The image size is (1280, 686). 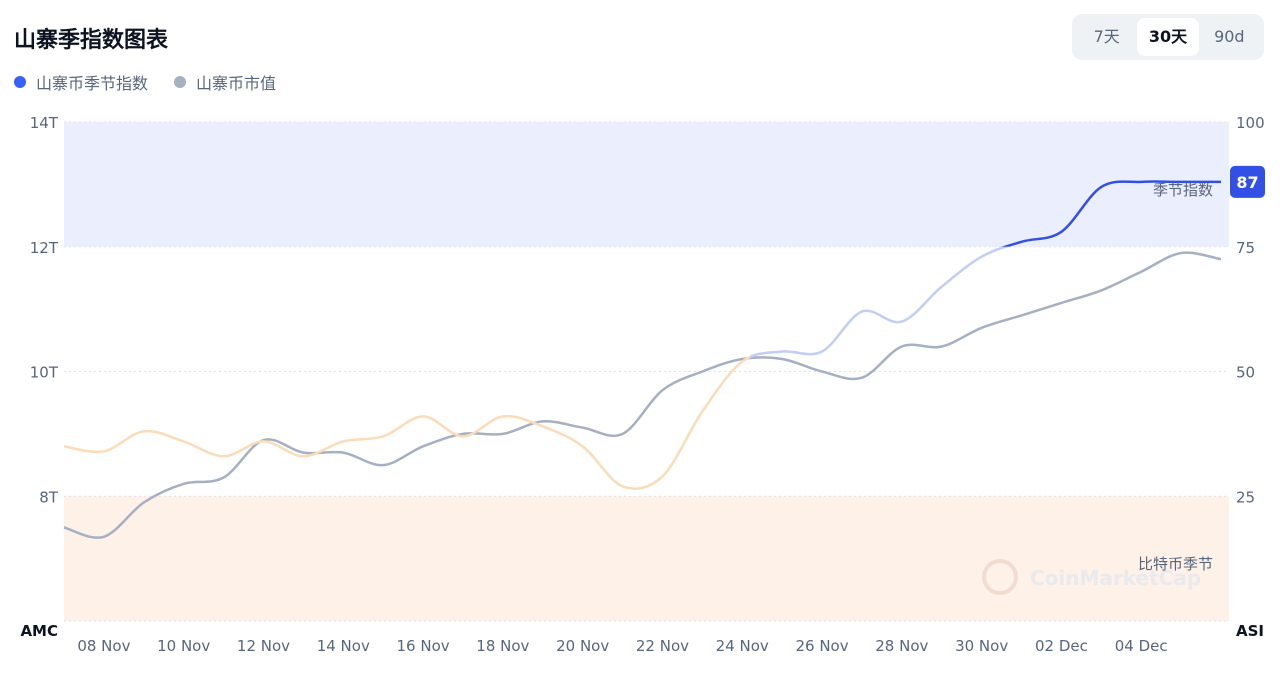 I want to click on chart-legend: 山寨币季节指数 山寨币市值, so click(x=145, y=82).